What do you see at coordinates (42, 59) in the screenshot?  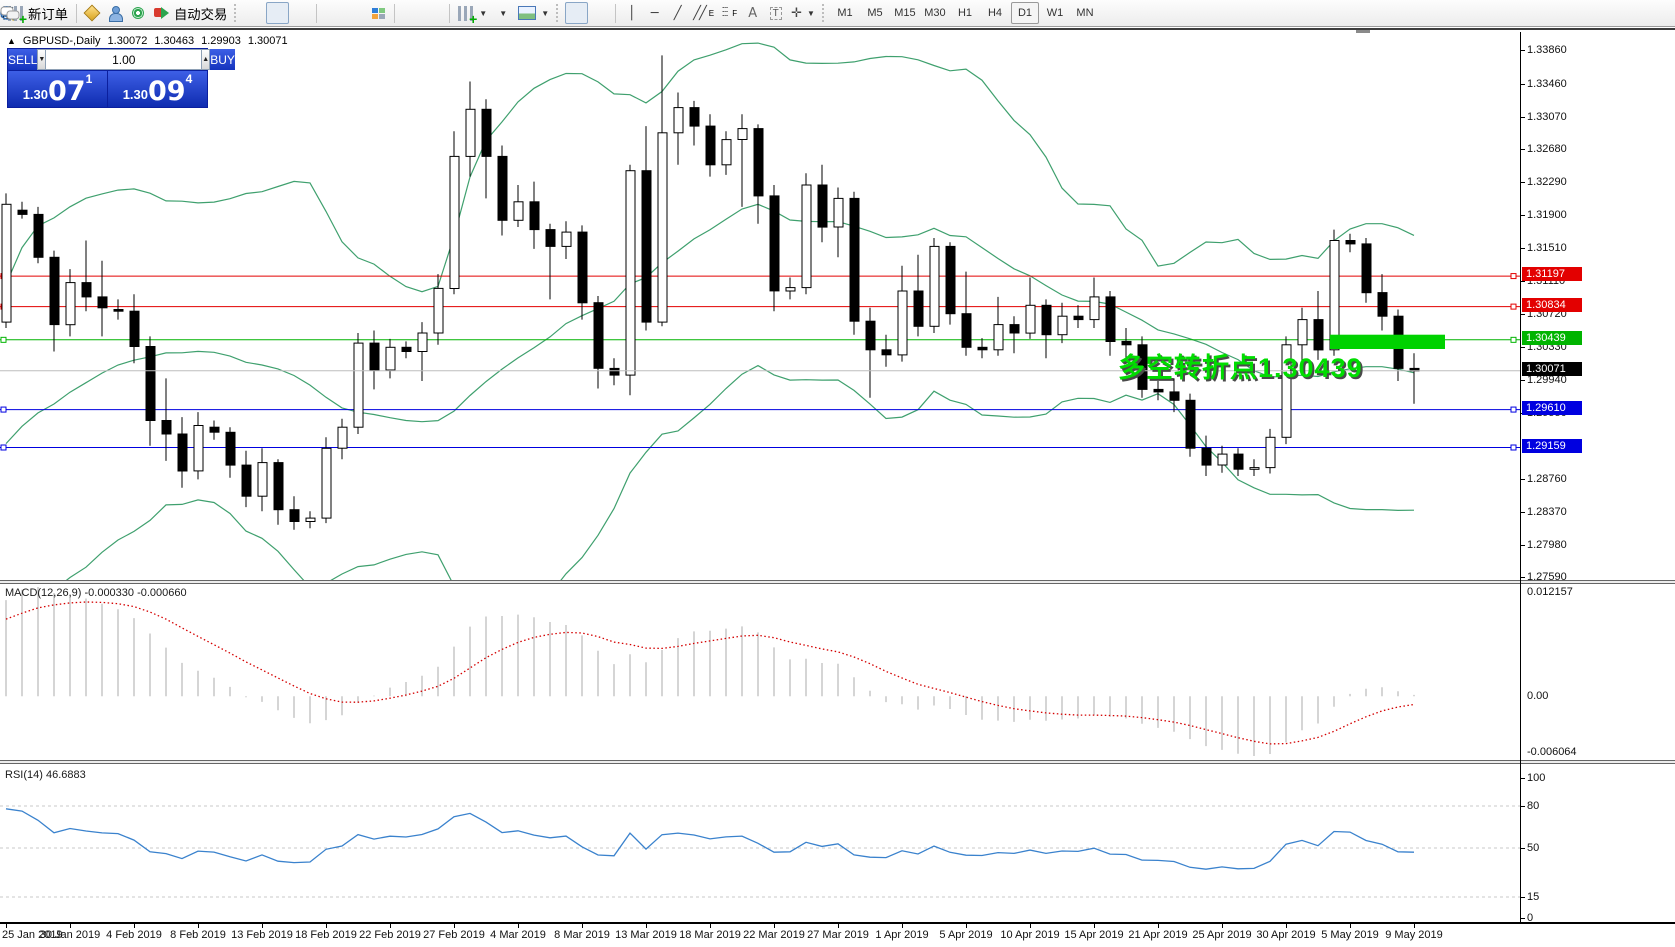 I see `volume-down-button: ▼` at bounding box center [42, 59].